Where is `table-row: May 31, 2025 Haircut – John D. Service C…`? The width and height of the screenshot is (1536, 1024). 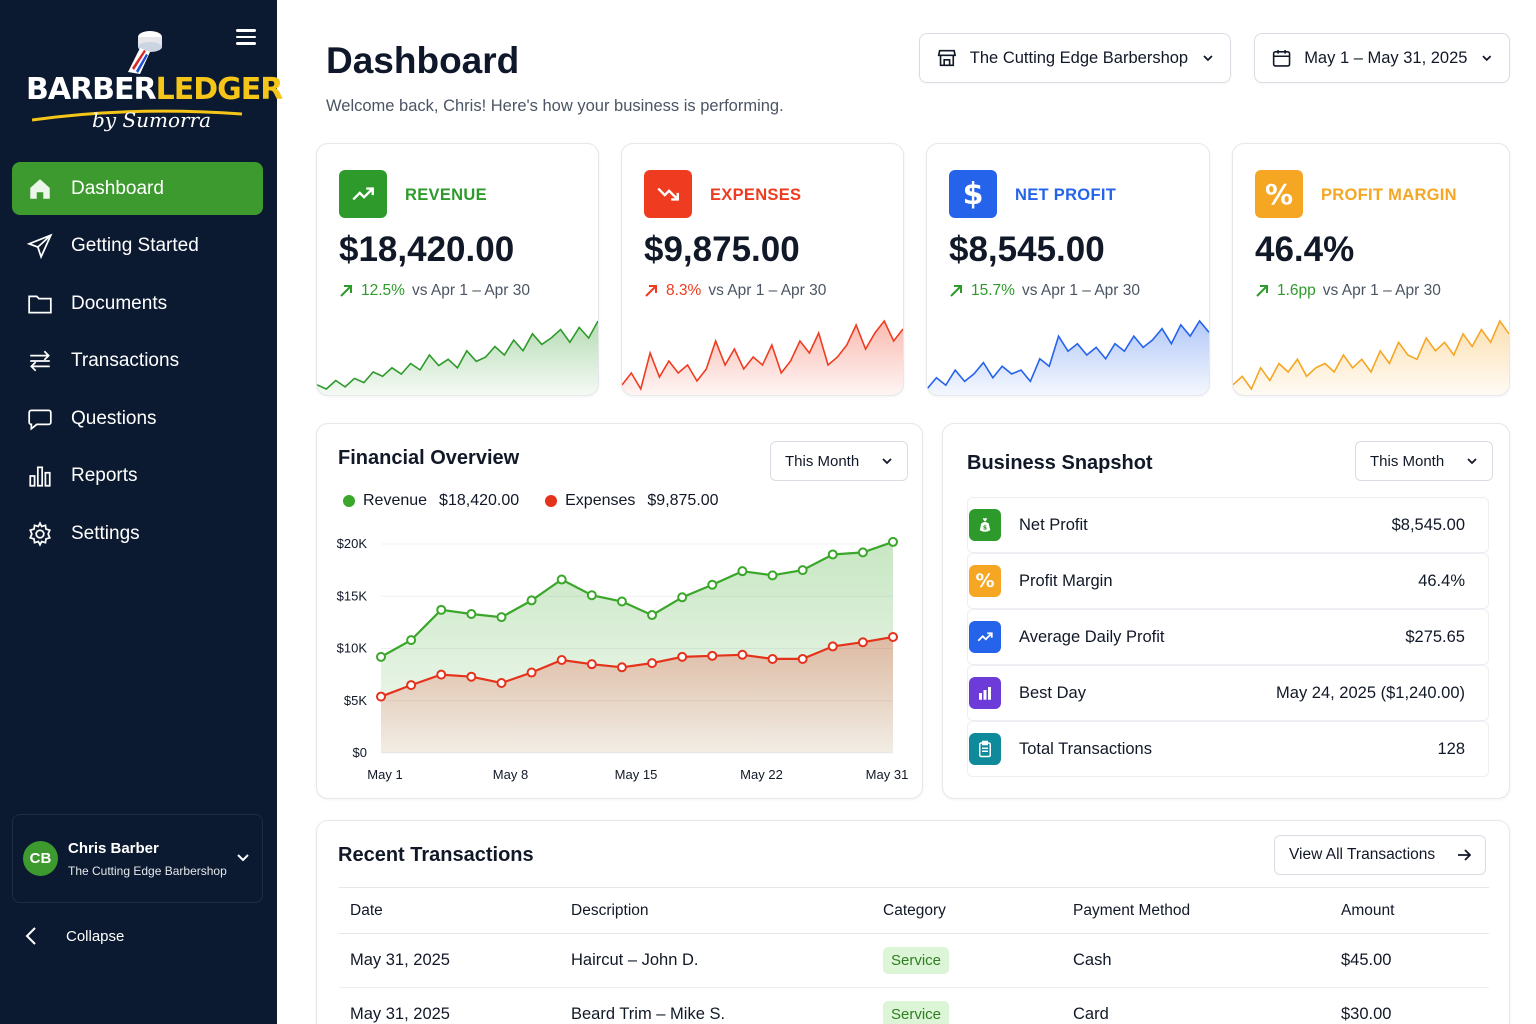
table-row: May 31, 2025 Haircut – John D. Service C… is located at coordinates (914, 960).